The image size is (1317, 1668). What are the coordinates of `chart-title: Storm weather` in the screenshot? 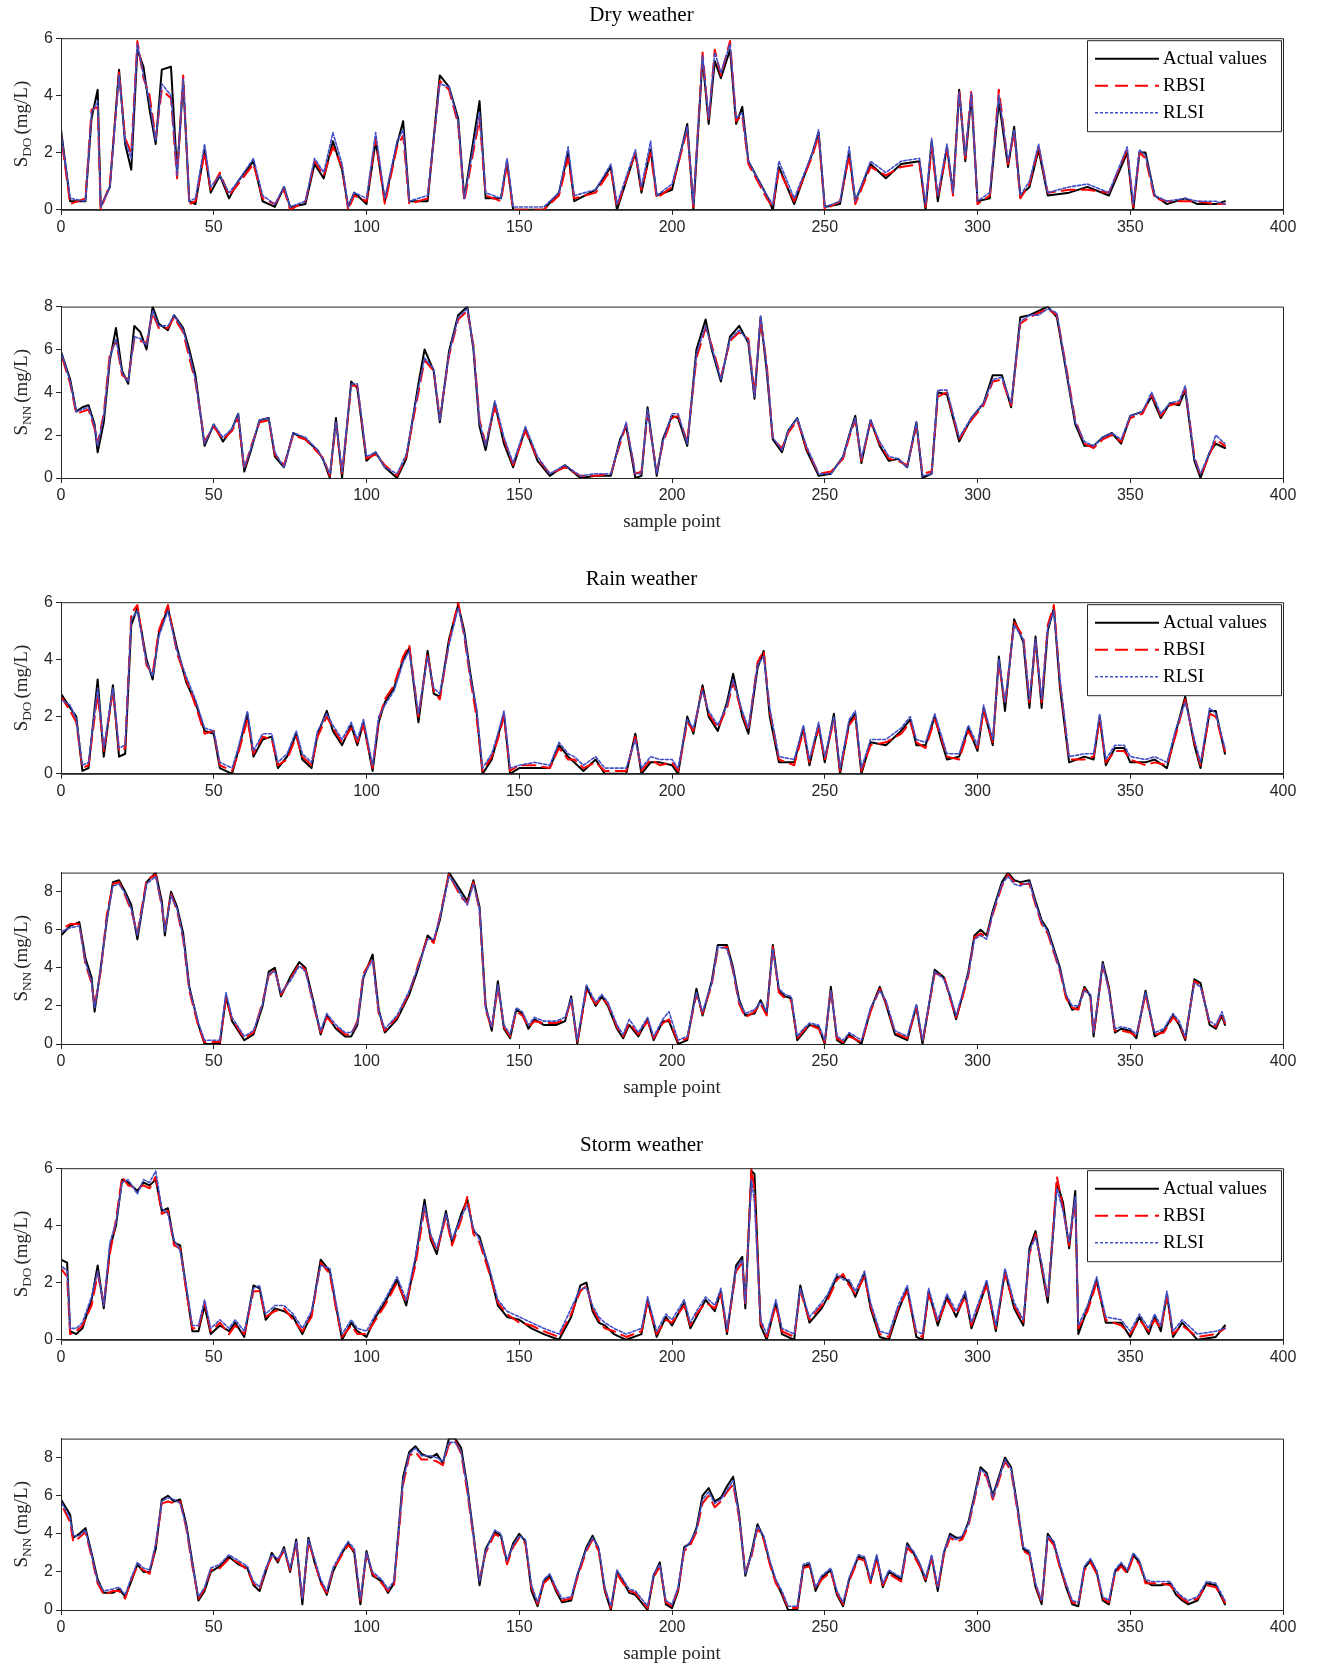 It's located at (641, 1144).